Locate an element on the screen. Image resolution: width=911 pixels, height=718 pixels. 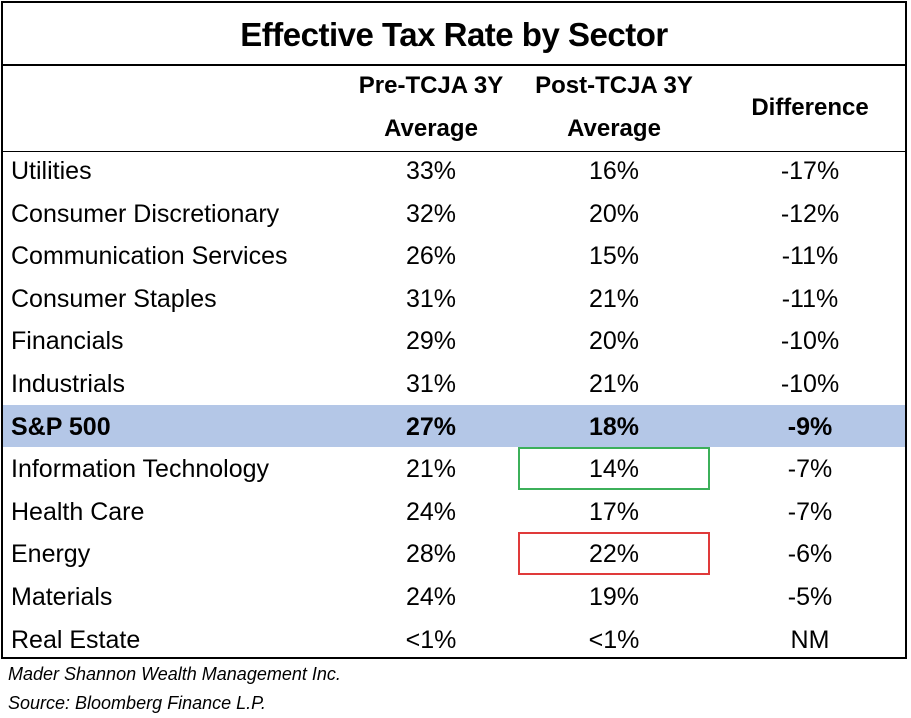
cell-sector: Consumer Staples is located at coordinates (114, 298).